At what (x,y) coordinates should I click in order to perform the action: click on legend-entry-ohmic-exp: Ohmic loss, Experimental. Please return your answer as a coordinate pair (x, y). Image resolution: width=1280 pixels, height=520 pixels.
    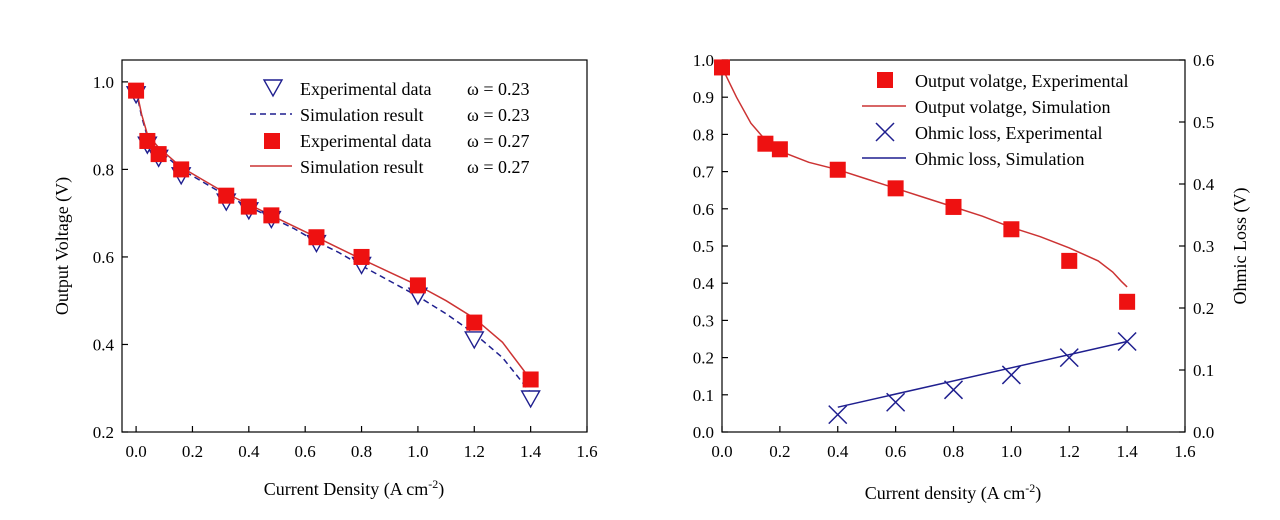
    Looking at the image, I should click on (988, 132).